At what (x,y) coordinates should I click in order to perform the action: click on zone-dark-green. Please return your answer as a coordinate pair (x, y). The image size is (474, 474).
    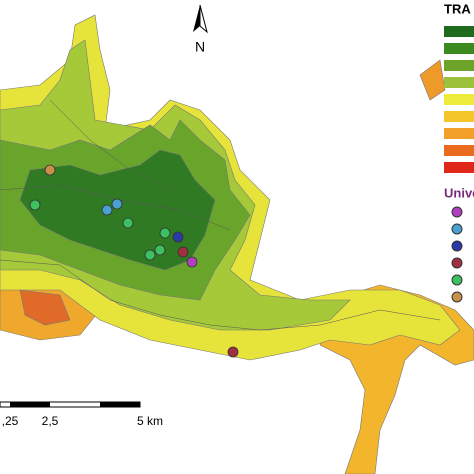
    Looking at the image, I should click on (117, 210).